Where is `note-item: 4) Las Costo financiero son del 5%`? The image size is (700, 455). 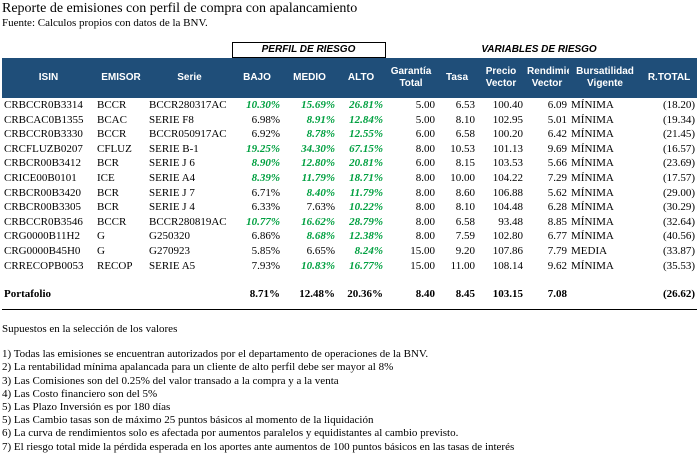
note-item: 4) Las Costo financiero son del 5% is located at coordinates (80, 393).